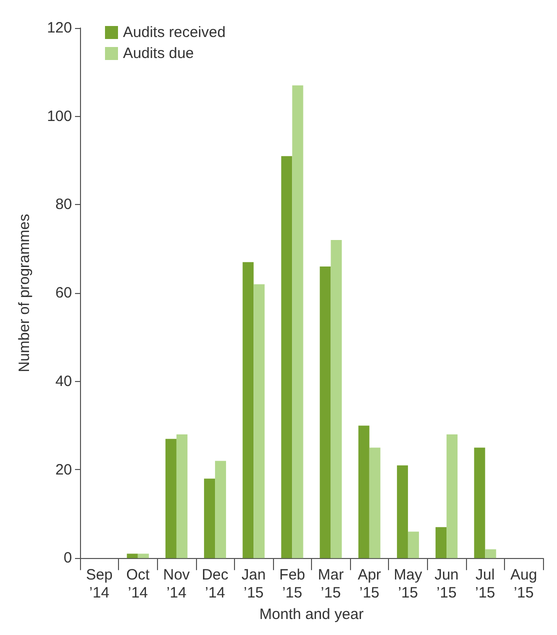  What do you see at coordinates (63, 205) in the screenshot?
I see `y-tick-label: 80` at bounding box center [63, 205].